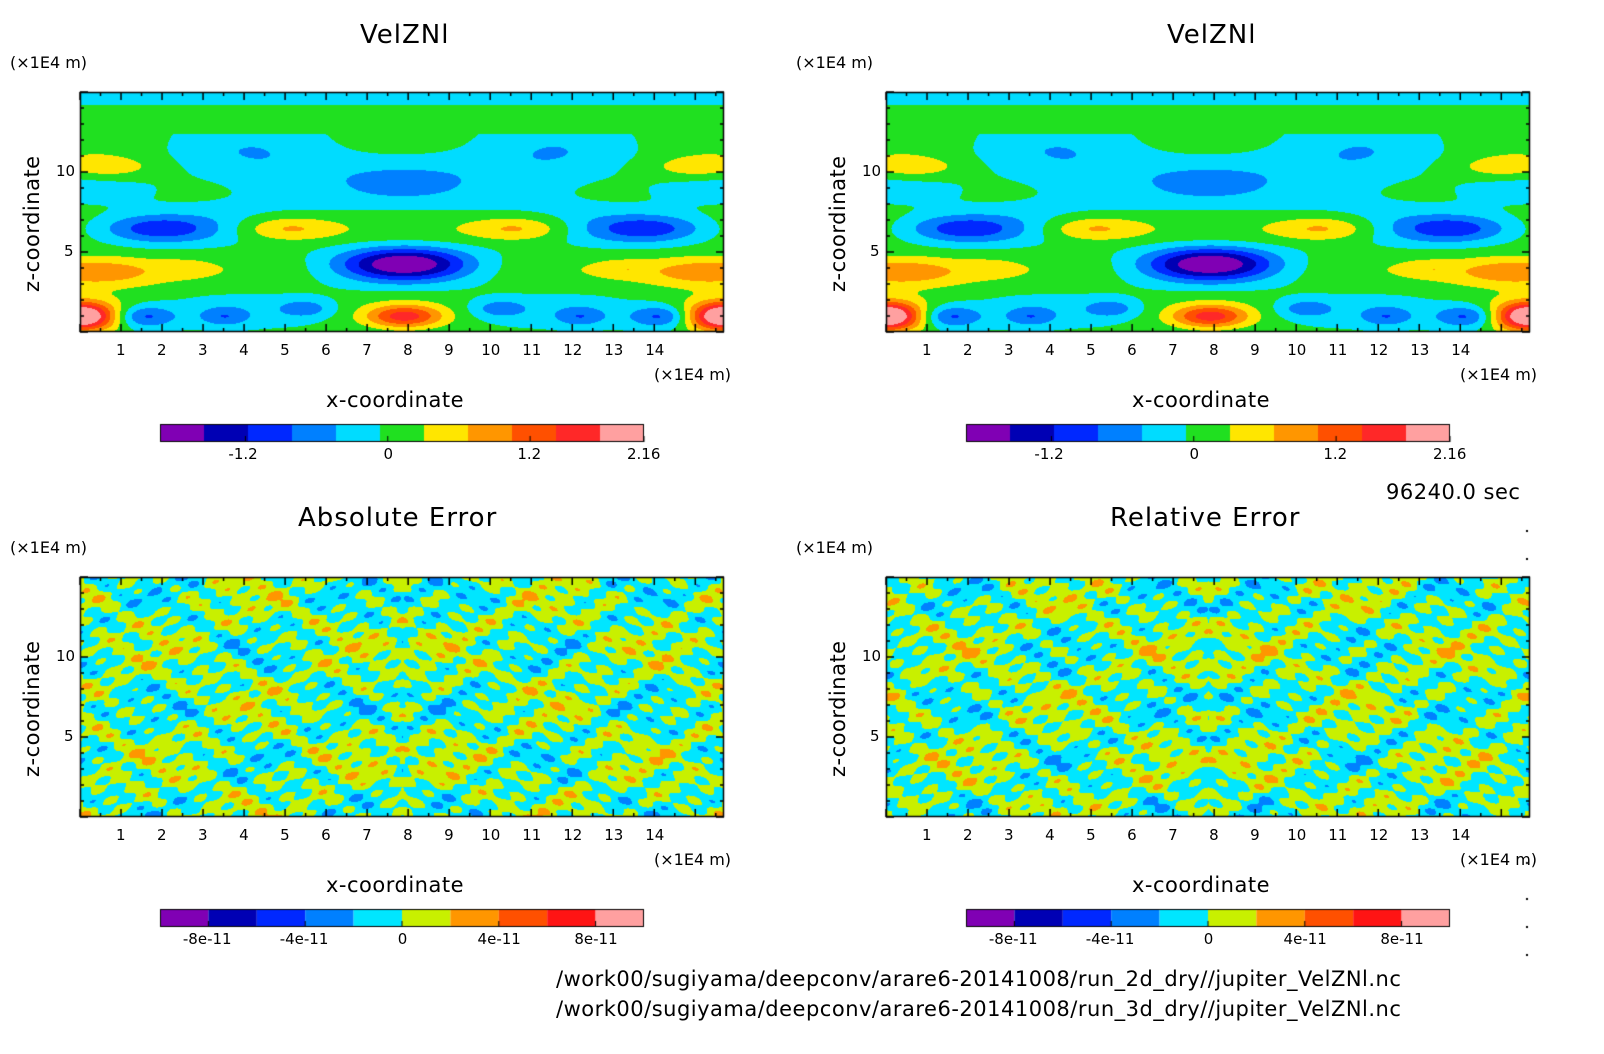  What do you see at coordinates (1453, 492) in the screenshot?
I see `time-stamp: 96240.0 sec` at bounding box center [1453, 492].